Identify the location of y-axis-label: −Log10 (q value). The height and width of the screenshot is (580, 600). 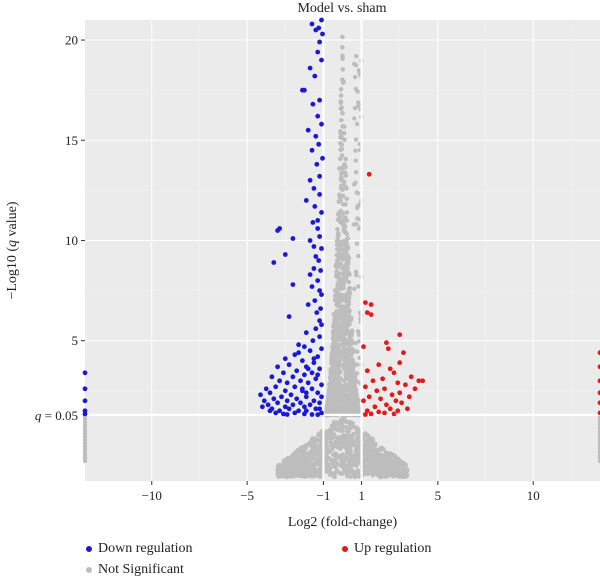
(12, 250).